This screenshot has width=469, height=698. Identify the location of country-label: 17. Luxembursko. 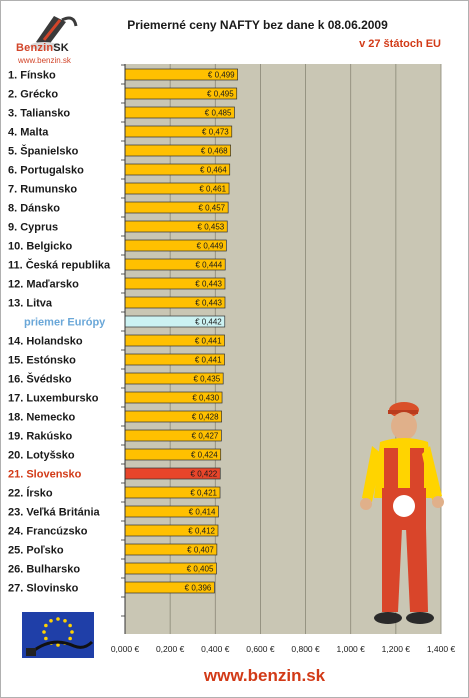
(53, 399).